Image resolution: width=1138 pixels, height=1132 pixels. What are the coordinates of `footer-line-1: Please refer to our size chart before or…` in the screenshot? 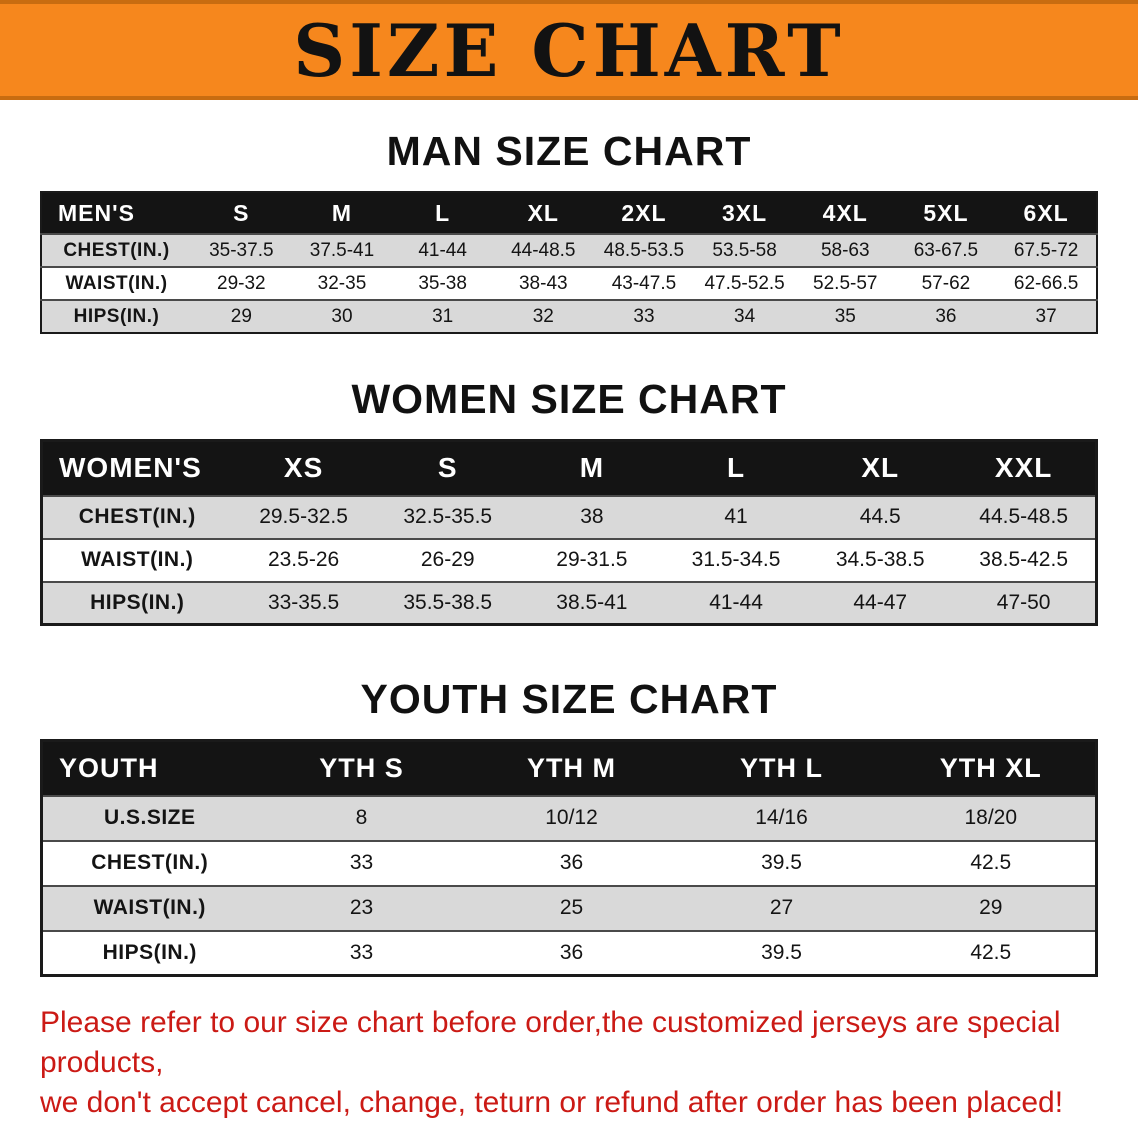 It's located at (550, 1042).